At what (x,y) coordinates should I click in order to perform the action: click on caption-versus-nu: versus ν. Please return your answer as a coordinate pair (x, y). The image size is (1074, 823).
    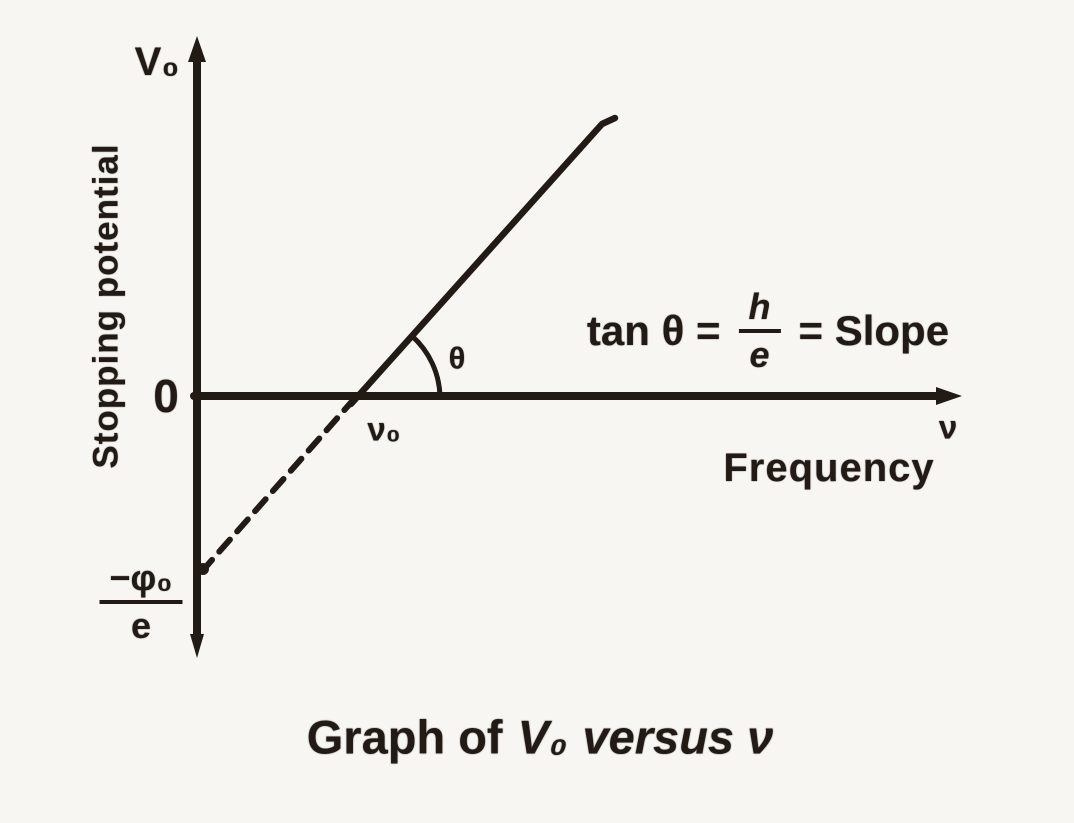
    Looking at the image, I should click on (678, 737).